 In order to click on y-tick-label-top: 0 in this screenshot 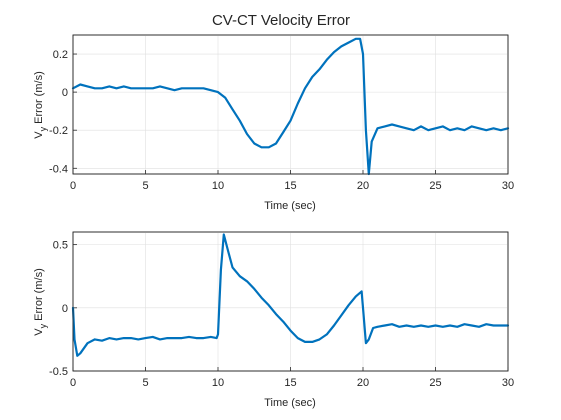, I will do `click(65, 93)`.